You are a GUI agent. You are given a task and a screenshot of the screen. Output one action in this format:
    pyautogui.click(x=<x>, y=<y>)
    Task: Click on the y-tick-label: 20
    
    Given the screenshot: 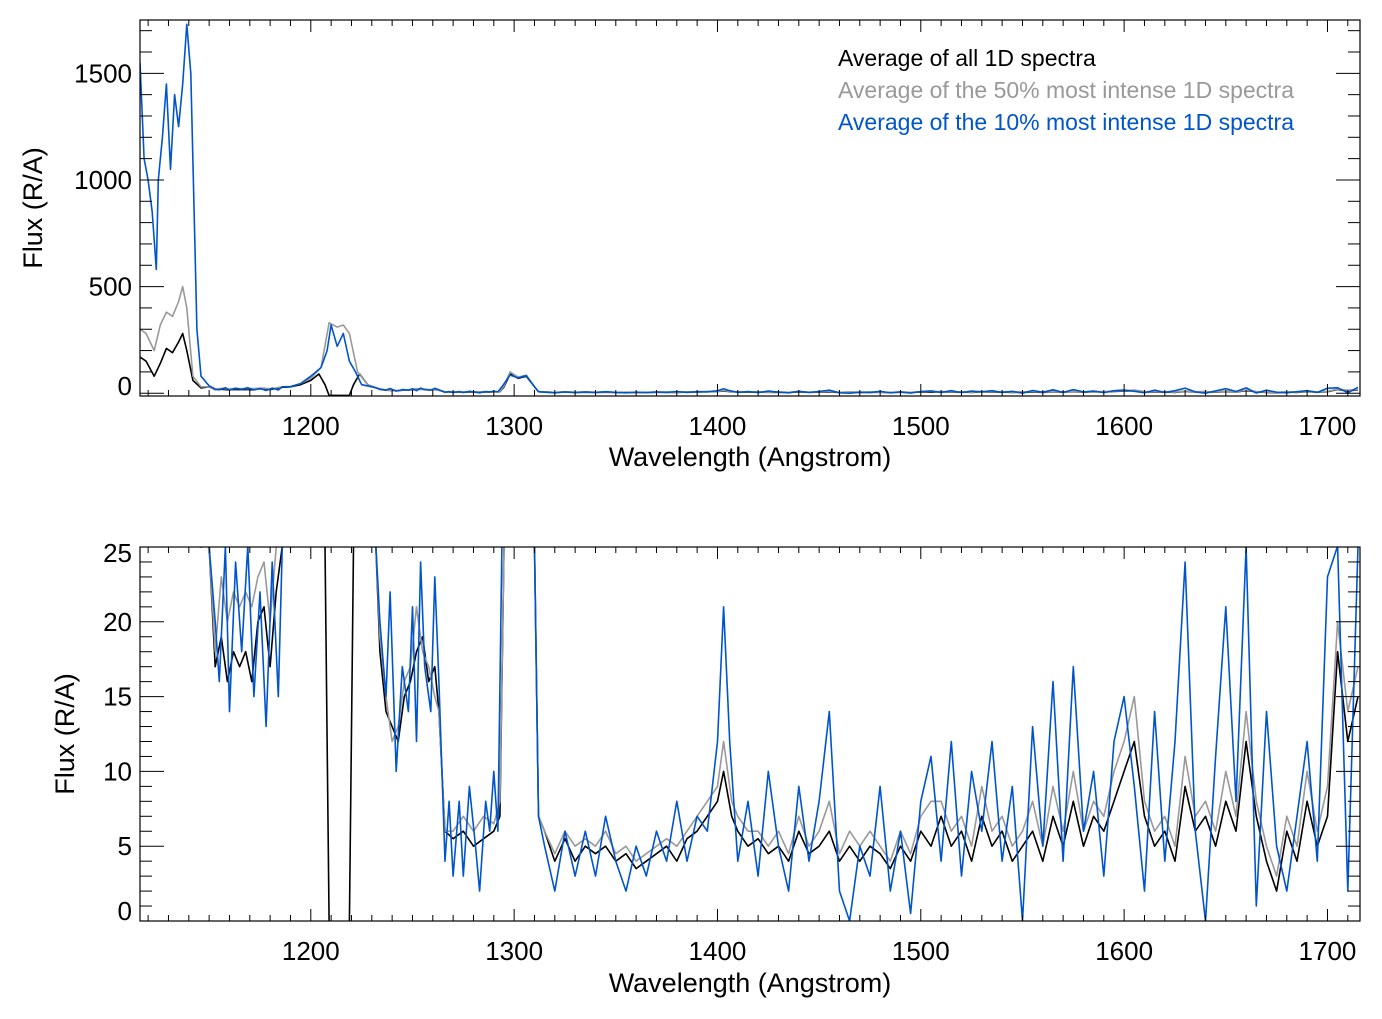 What is the action you would take?
    pyautogui.click(x=117, y=622)
    